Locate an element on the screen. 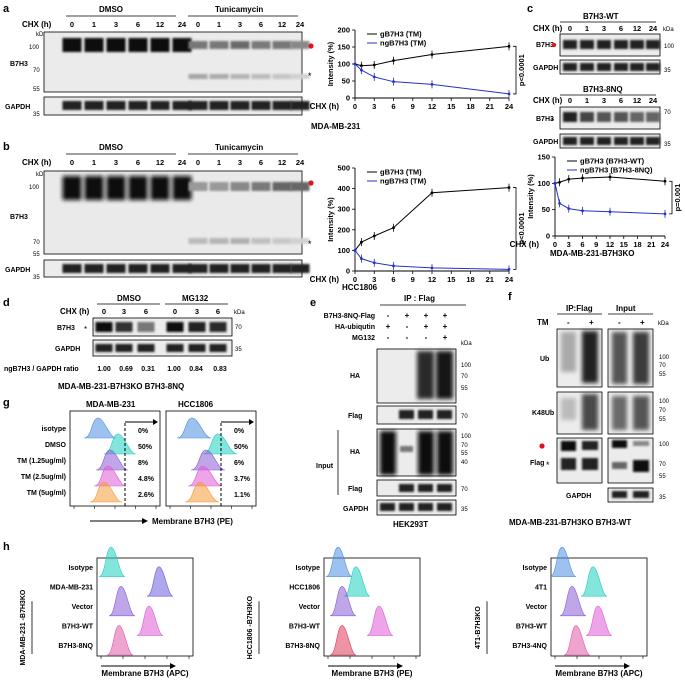 The image size is (685, 680). blot-input-flag is located at coordinates (416, 488).